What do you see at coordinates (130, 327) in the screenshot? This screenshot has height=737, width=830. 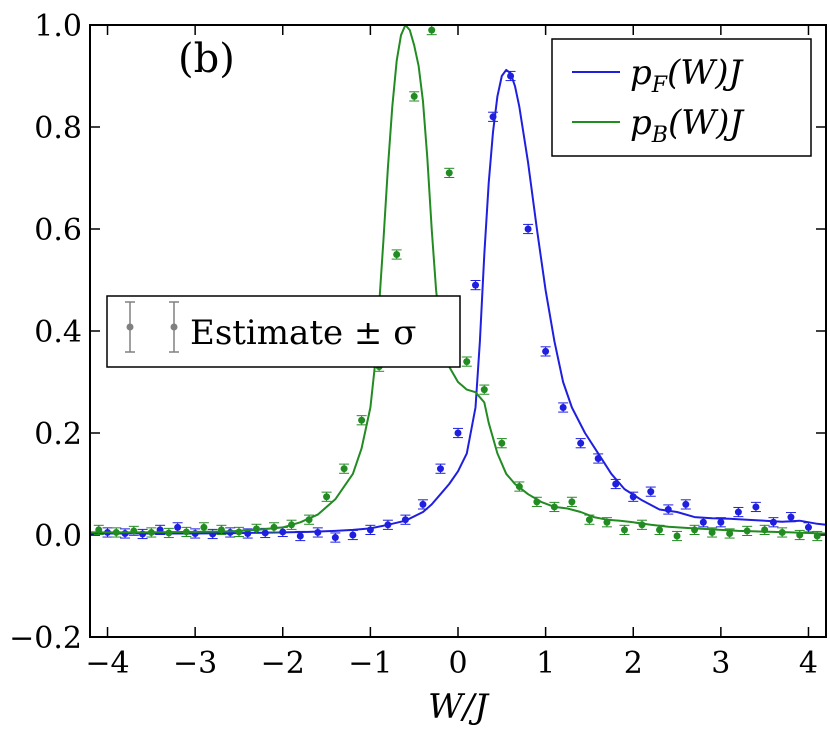 I see `estimate-point` at bounding box center [130, 327].